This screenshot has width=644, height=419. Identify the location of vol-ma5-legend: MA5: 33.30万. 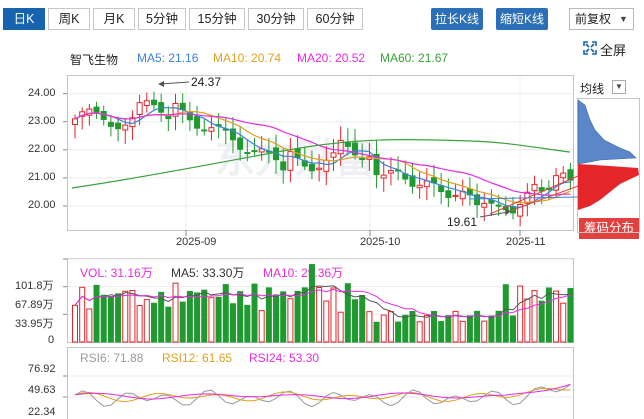
(208, 273).